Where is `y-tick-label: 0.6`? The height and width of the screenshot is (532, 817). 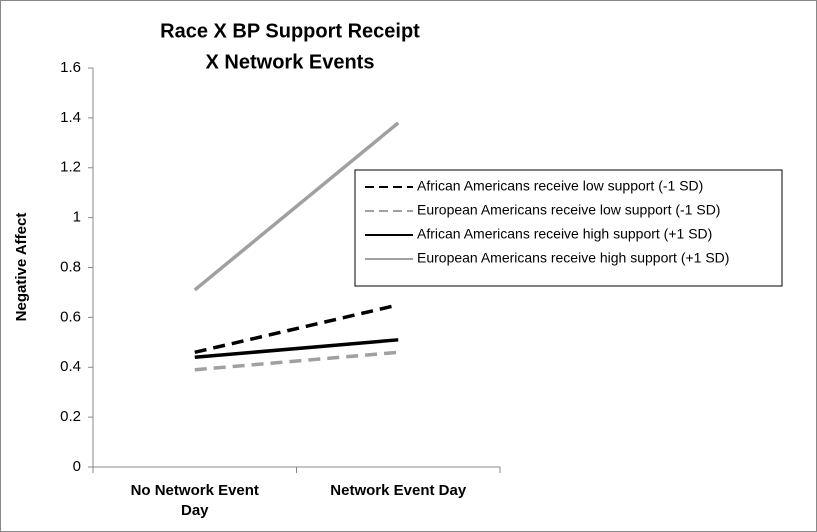 y-tick-label: 0.6 is located at coordinates (70, 316).